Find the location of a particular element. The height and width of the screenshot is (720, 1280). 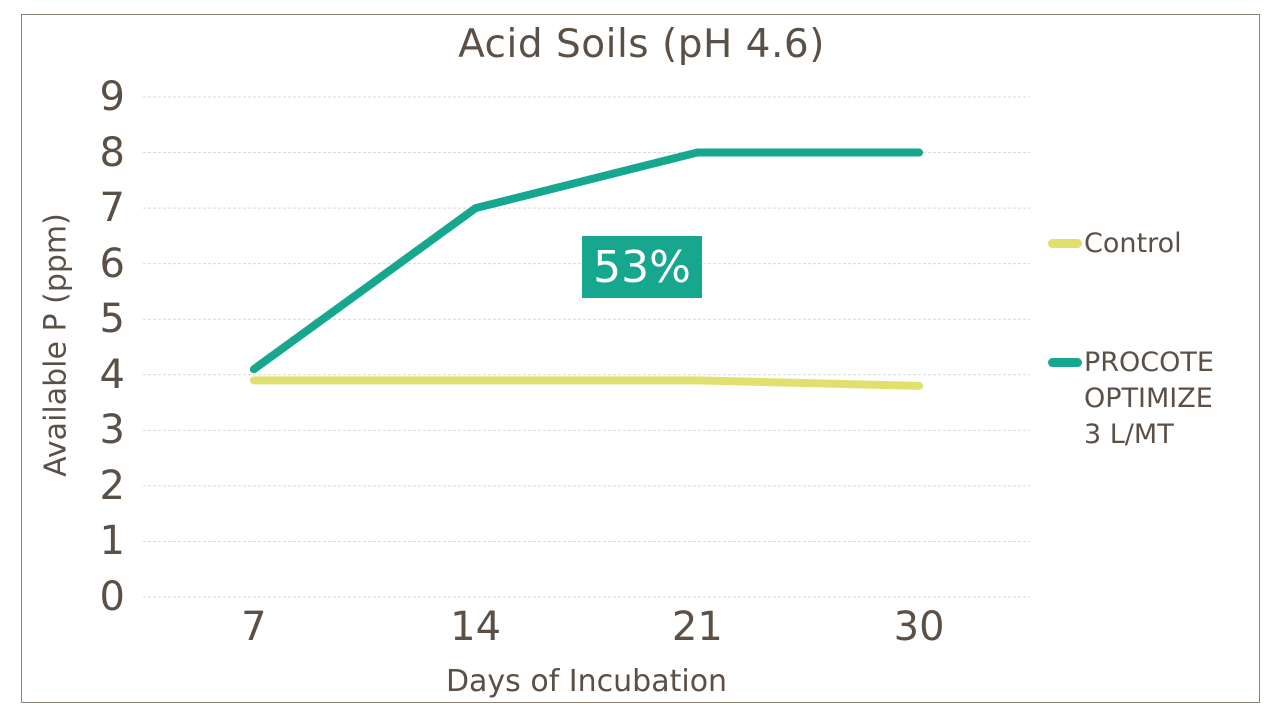

x-tick-label-30: 30 is located at coordinates (919, 627).